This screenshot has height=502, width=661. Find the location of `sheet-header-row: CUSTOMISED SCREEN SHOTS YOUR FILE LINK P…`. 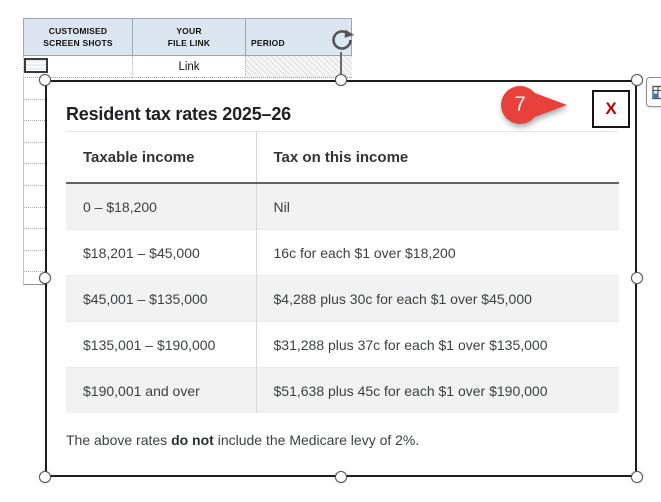

sheet-header-row: CUSTOMISED SCREEN SHOTS YOUR FILE LINK P… is located at coordinates (187, 37).